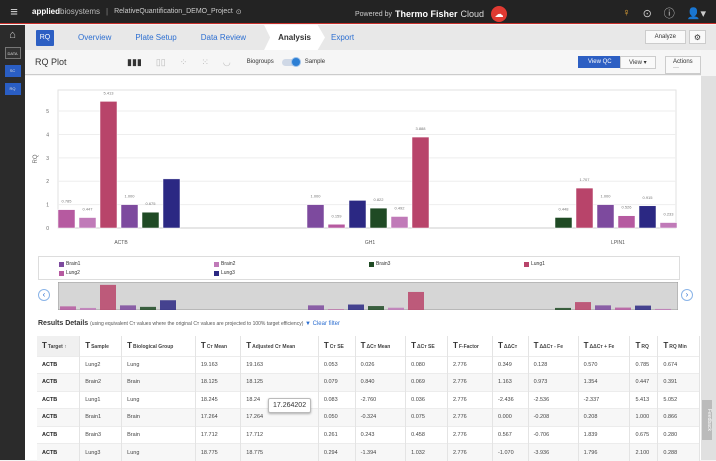 This screenshot has width=716, height=461. What do you see at coordinates (342, 37) in the screenshot?
I see `tab-export: Export` at bounding box center [342, 37].